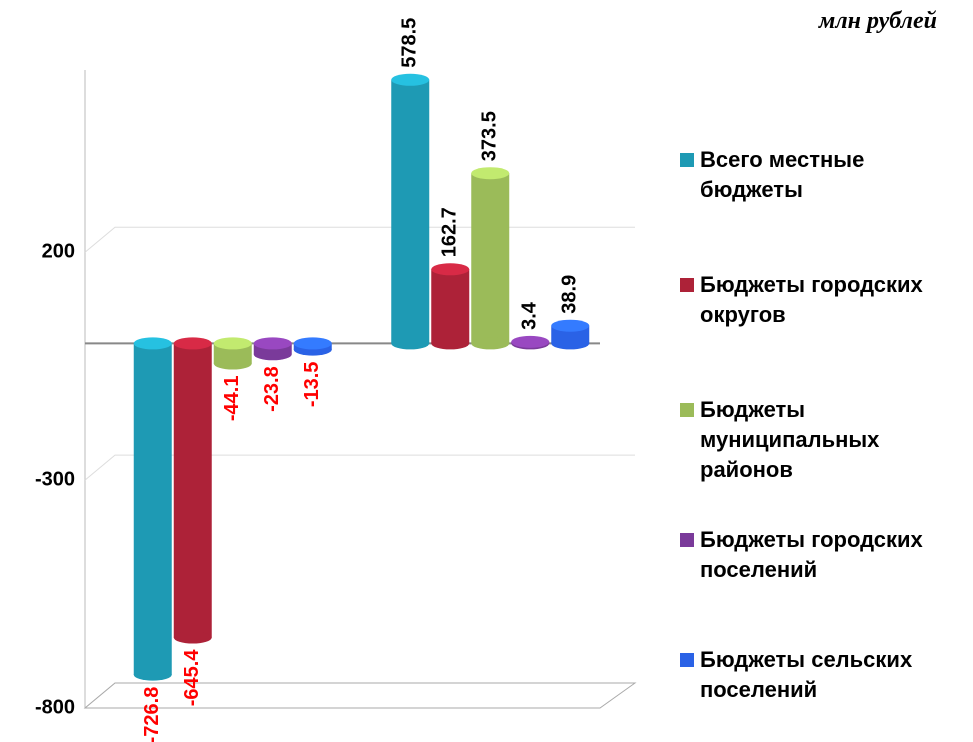 The image size is (973, 742). Describe the element at coordinates (811, 299) in the screenshot. I see `legend-label: Бюджеты городских округов` at that location.